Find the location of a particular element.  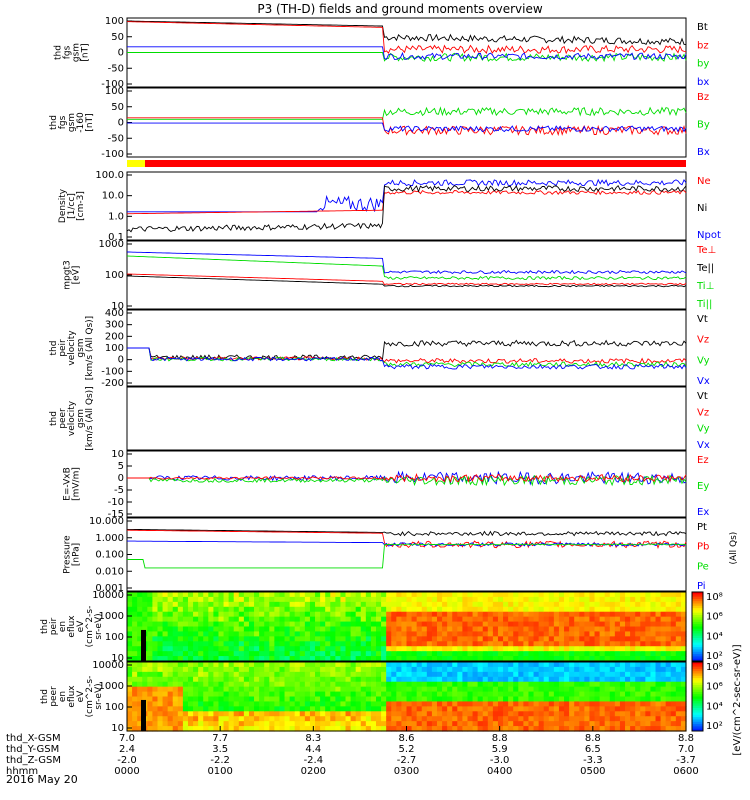

footer-value: 7.0 is located at coordinates (127, 738).